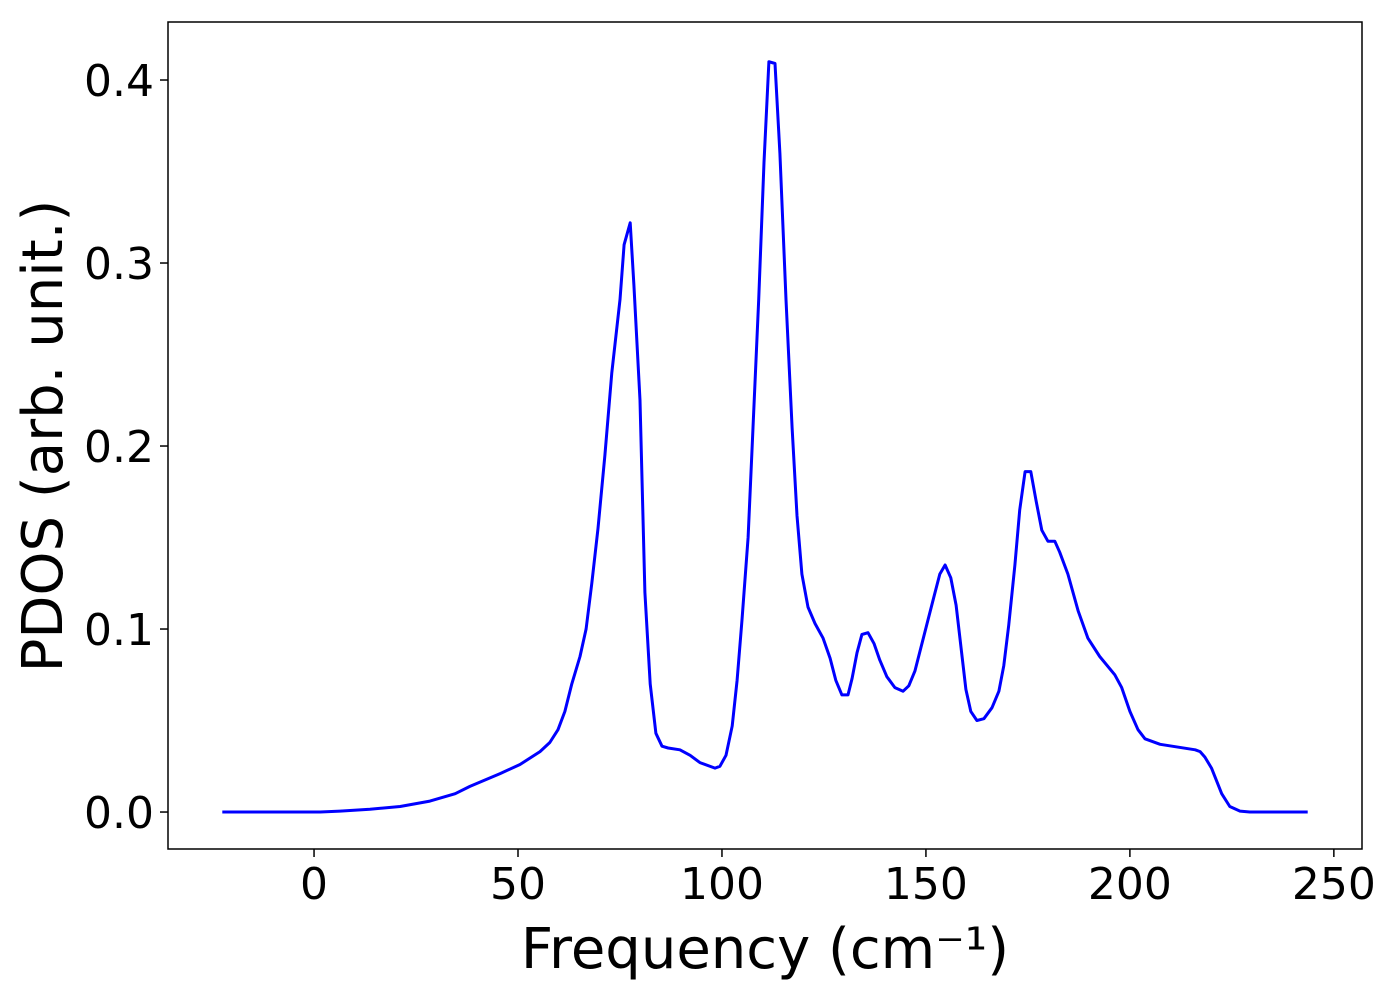 The width and height of the screenshot is (1400, 1000). I want to click on x-tick-label: 150, so click(926, 884).